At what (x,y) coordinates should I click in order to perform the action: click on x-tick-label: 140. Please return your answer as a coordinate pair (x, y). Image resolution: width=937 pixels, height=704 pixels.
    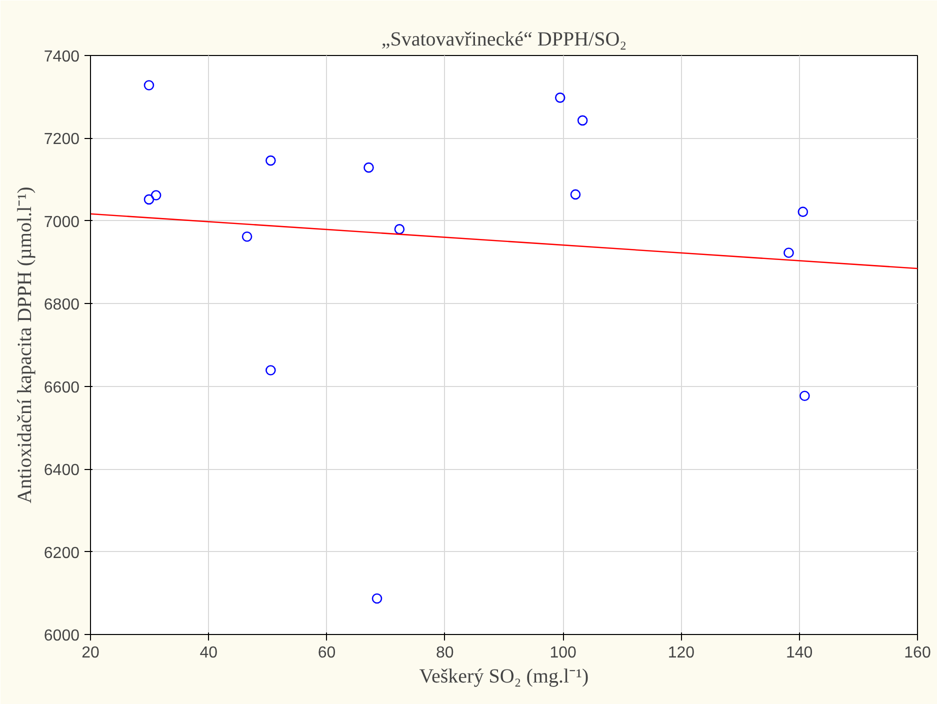
    Looking at the image, I should click on (799, 653).